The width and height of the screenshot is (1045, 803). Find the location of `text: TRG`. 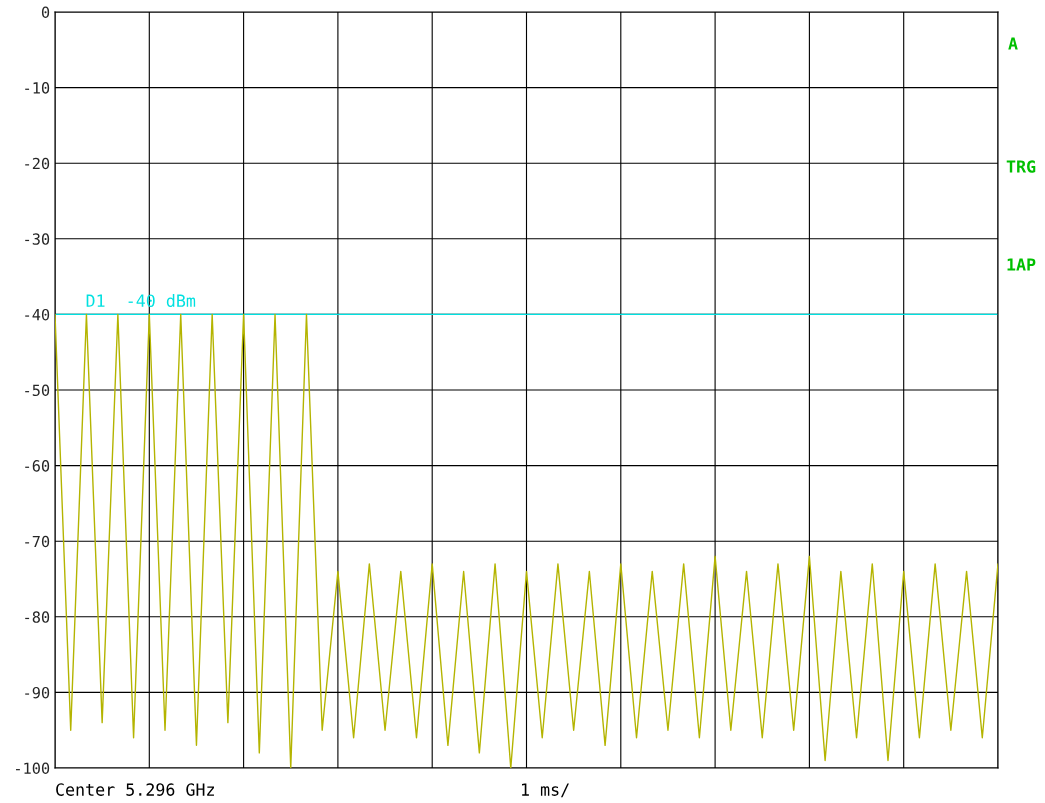

text: TRG is located at coordinates (1021, 166).